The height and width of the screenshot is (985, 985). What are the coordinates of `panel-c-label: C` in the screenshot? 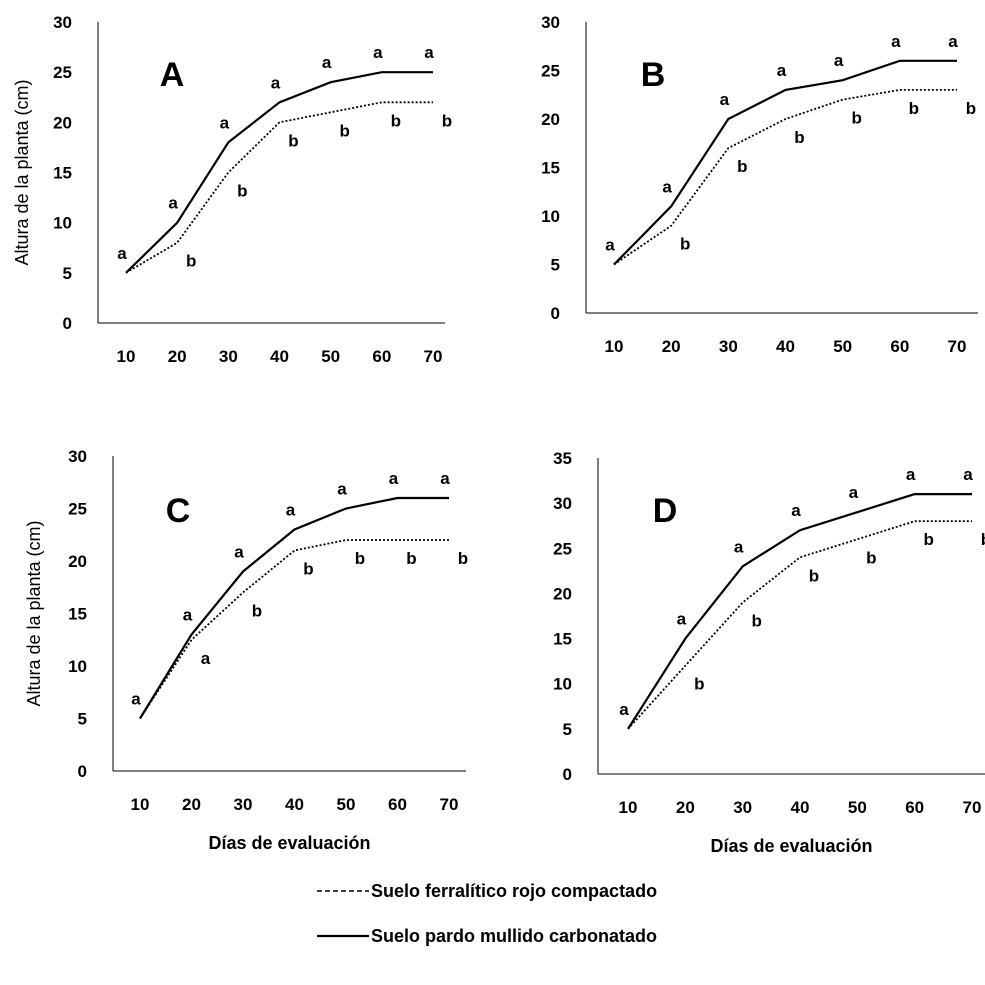 It's located at (178, 511).